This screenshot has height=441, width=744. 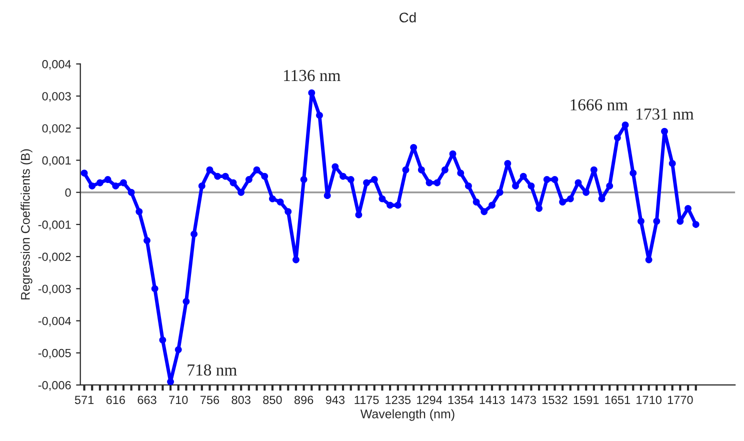 I want to click on y-tick-label: 0,001, so click(x=56, y=161).